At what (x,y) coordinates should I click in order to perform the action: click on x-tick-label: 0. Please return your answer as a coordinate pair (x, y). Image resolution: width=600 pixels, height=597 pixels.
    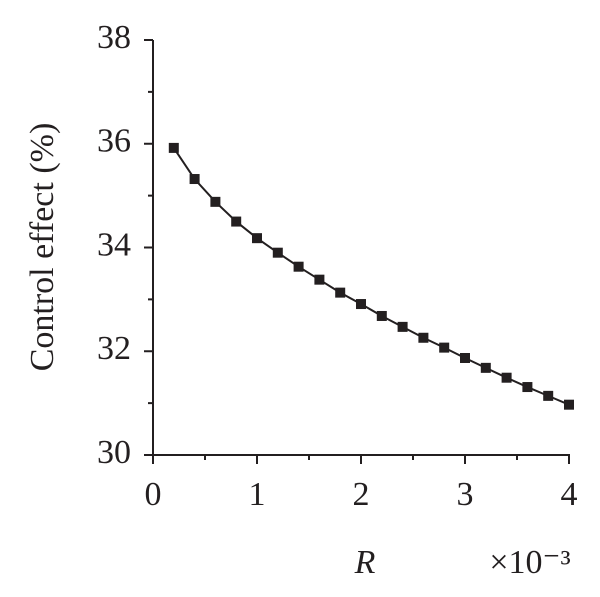
    Looking at the image, I should click on (153, 494).